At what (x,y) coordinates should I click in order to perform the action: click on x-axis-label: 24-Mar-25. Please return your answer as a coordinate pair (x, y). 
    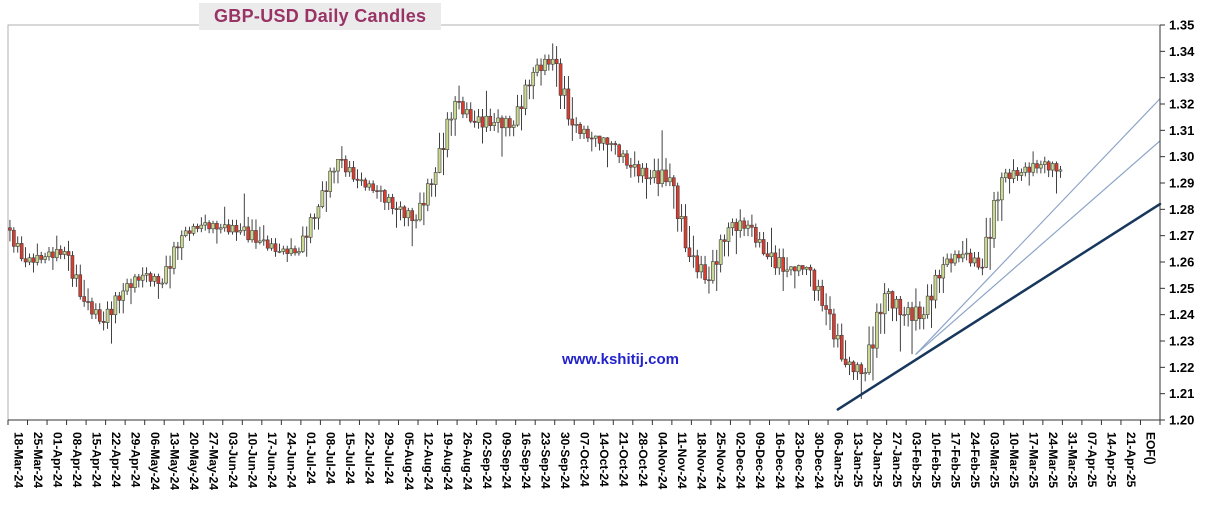
    Looking at the image, I should click on (1053, 460).